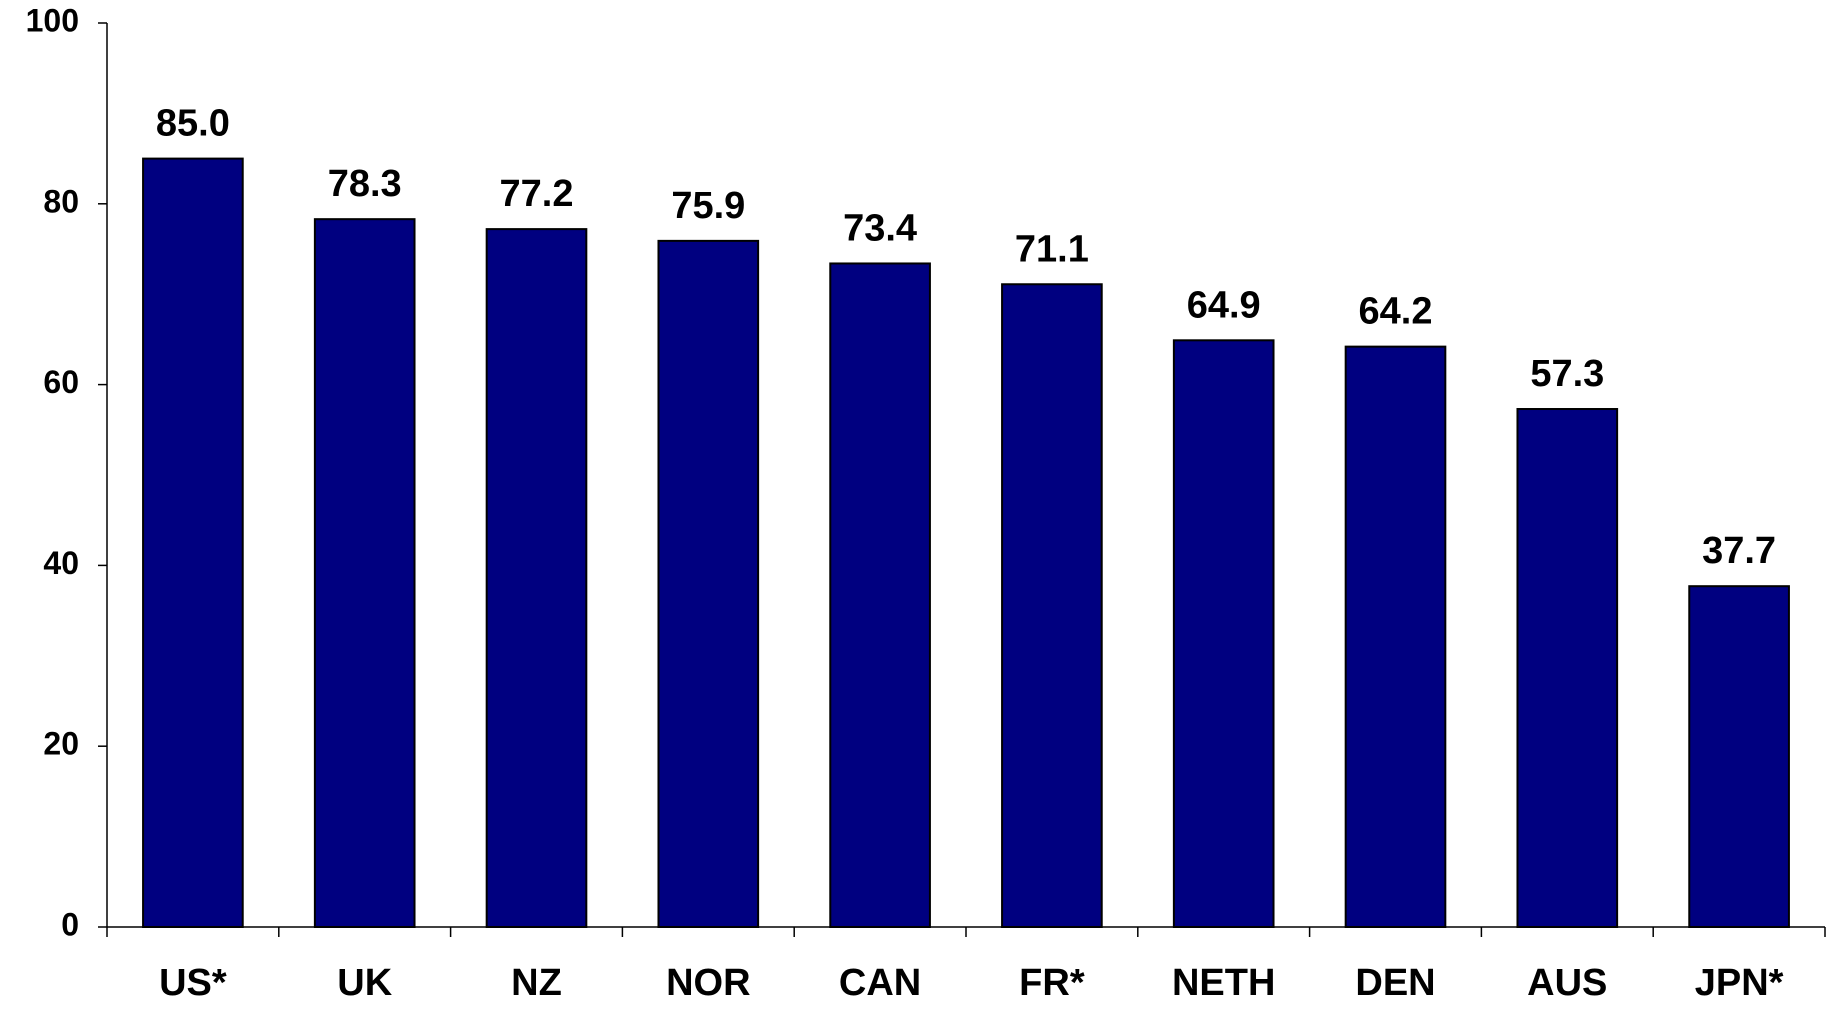 The height and width of the screenshot is (1021, 1829). I want to click on x-tick-label: US*, so click(193, 983).